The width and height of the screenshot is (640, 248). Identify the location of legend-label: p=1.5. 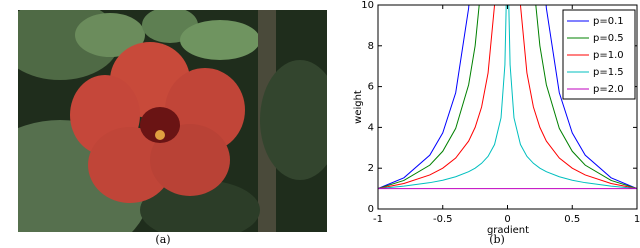
(608, 72).